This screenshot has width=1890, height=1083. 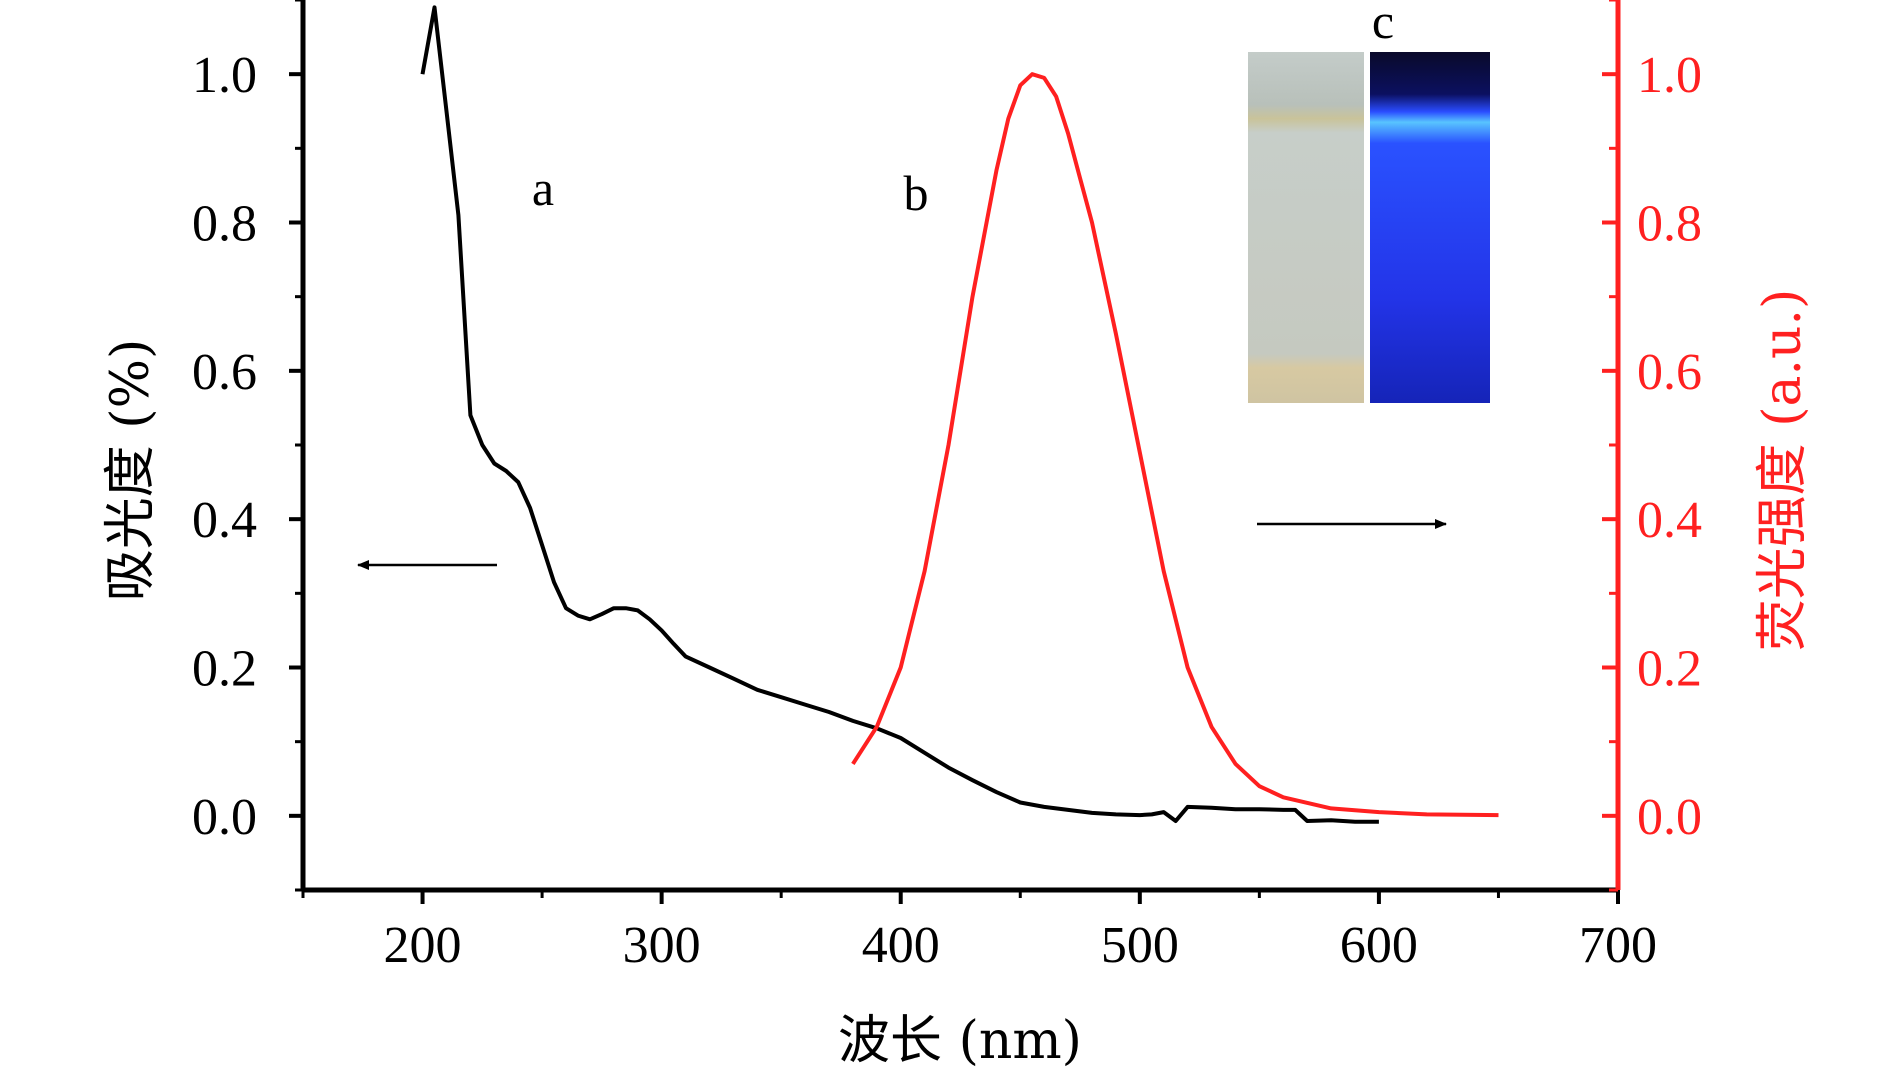 What do you see at coordinates (960, 1041) in the screenshot?
I see `x-axis-title: 波长 (nm)` at bounding box center [960, 1041].